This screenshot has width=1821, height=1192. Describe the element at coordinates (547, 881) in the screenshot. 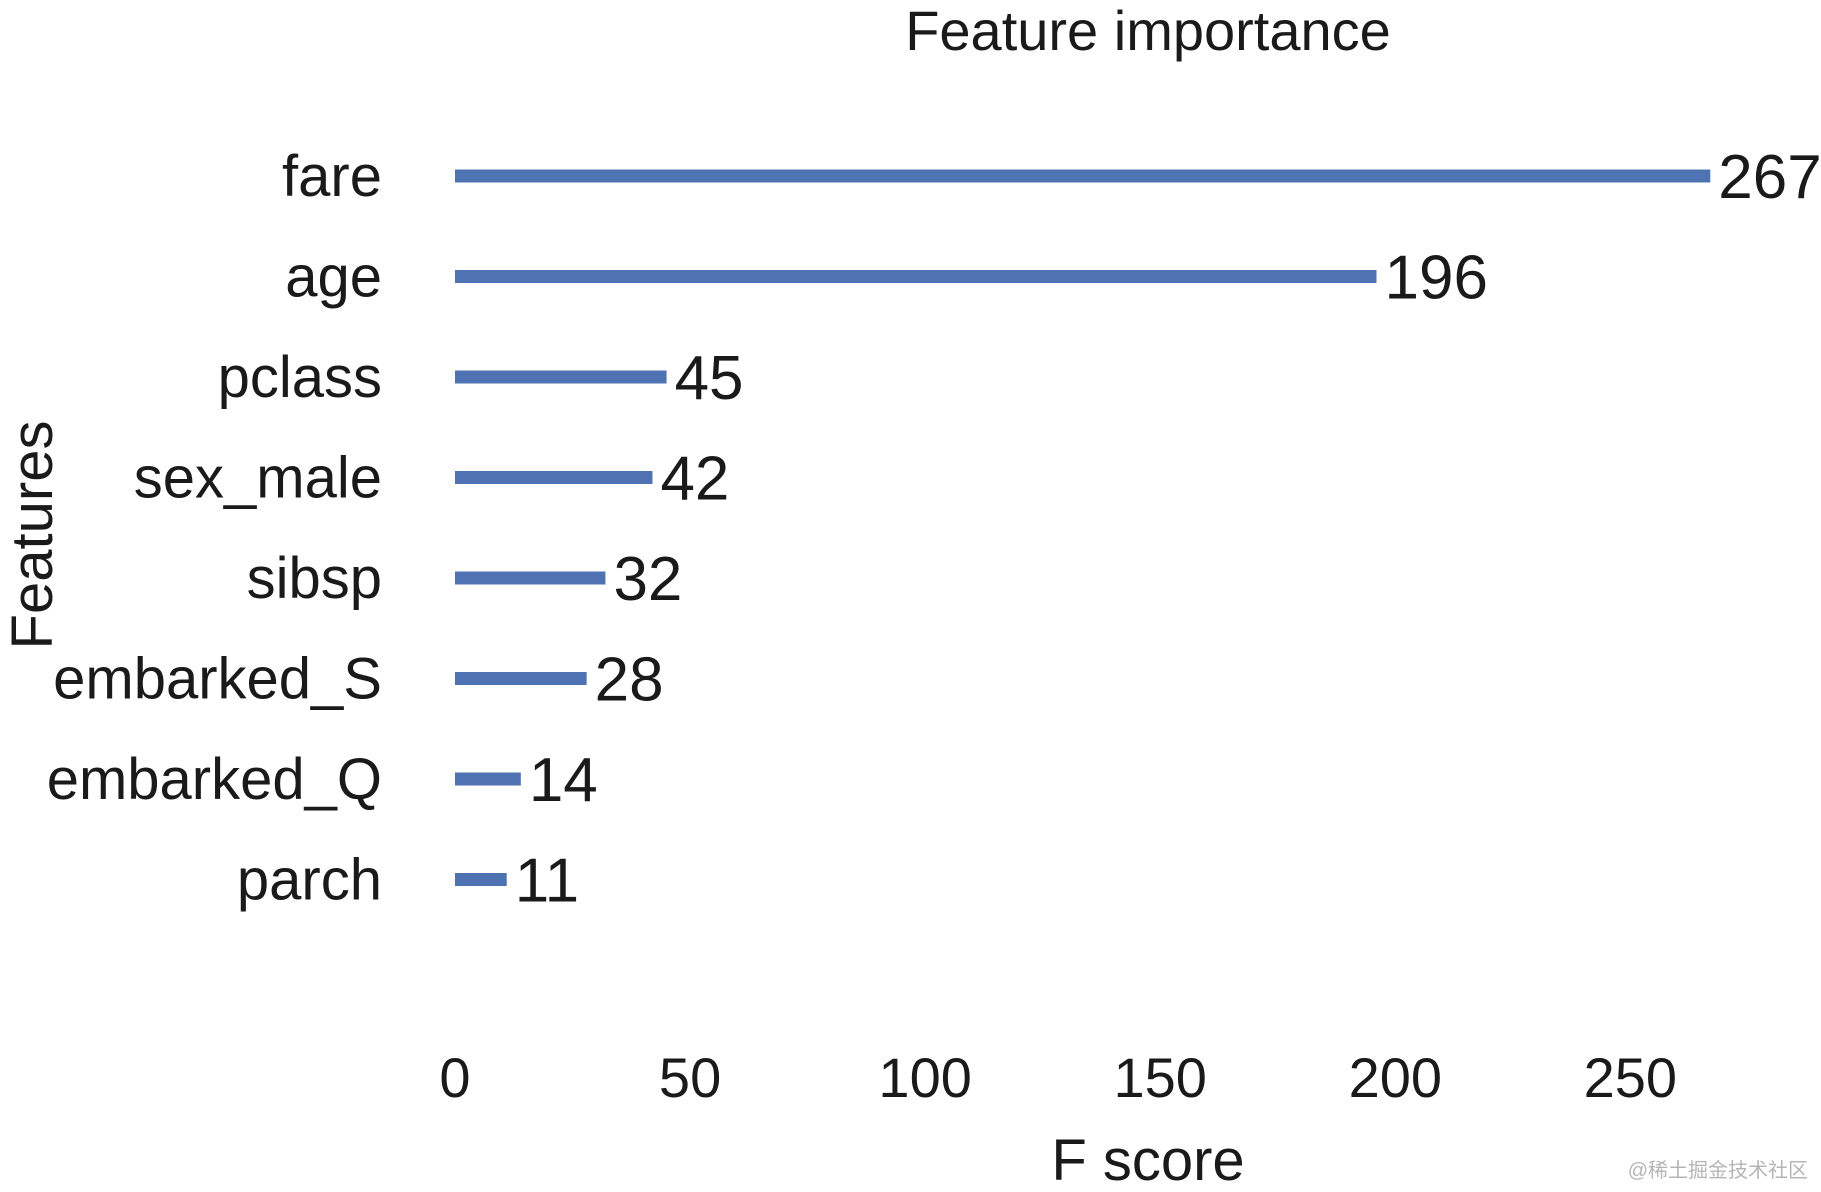

I see `value-label-parch: 11` at that location.